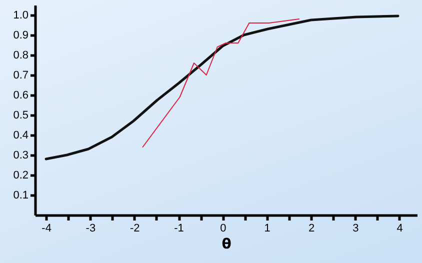 This screenshot has width=422, height=263. Describe the element at coordinates (20, 196) in the screenshot. I see `y-tick-label: 0.1` at that location.